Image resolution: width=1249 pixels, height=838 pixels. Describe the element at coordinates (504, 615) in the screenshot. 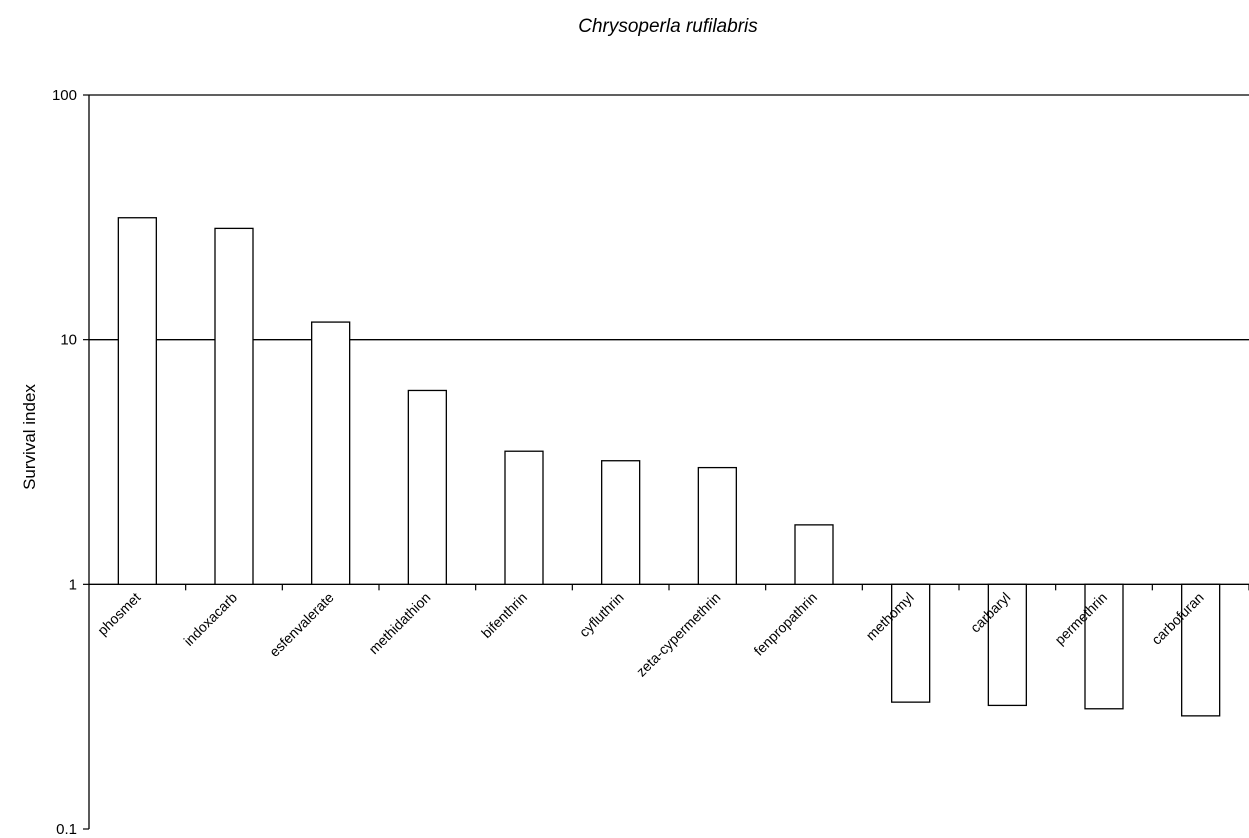

I see `category-label: bifenthrin` at that location.